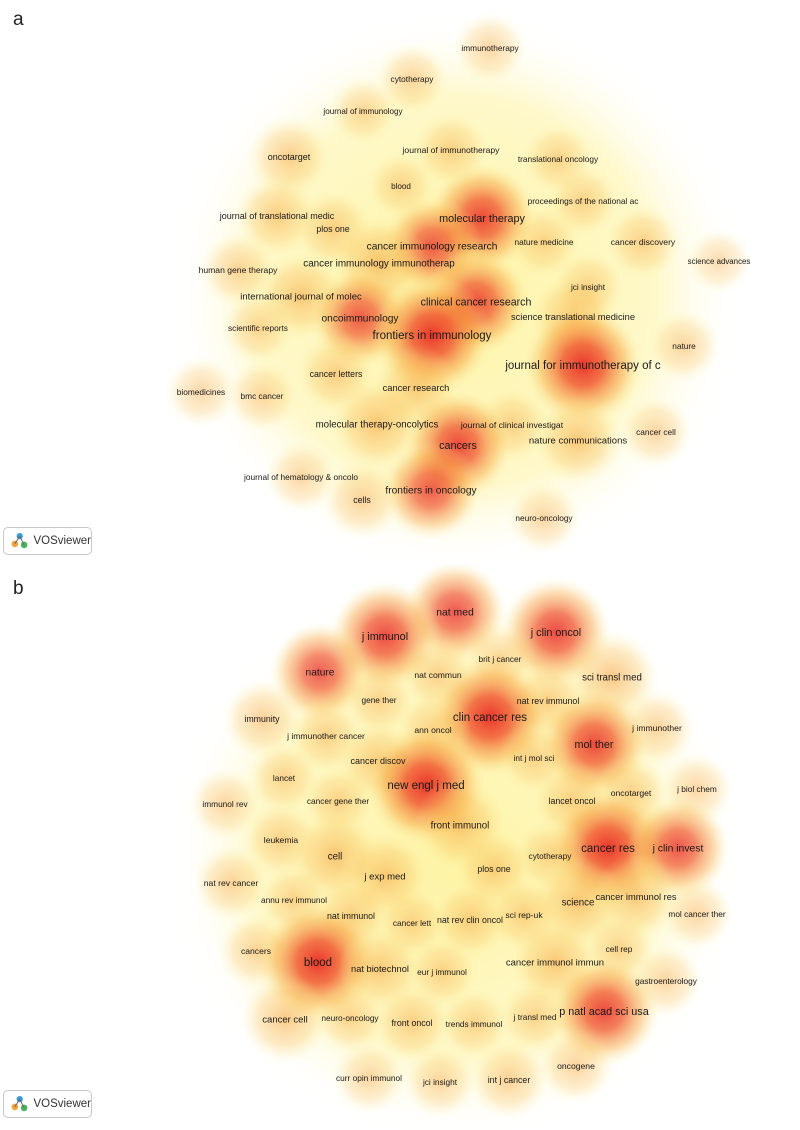  What do you see at coordinates (438, 675) in the screenshot?
I see `node-label: nat commun` at bounding box center [438, 675].